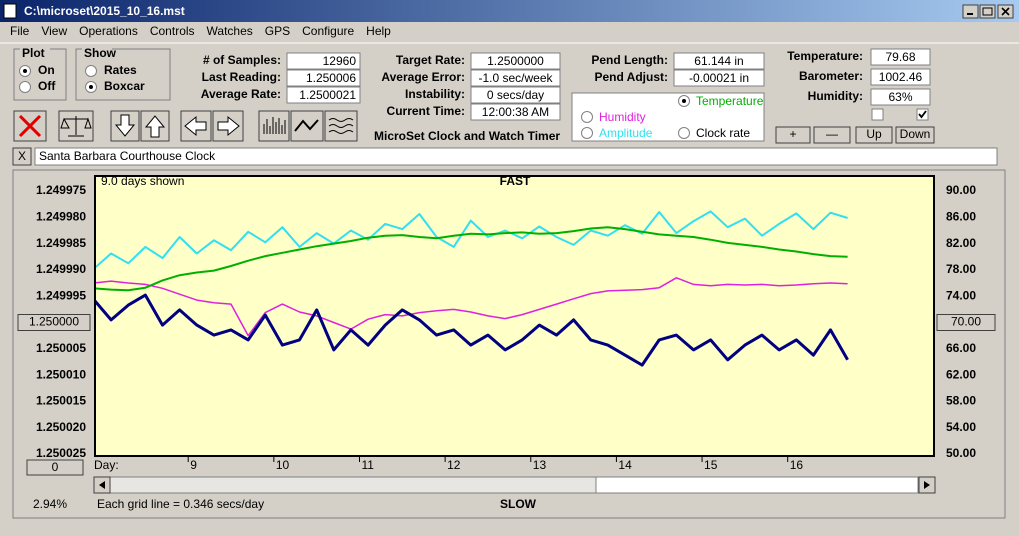 The width and height of the screenshot is (1019, 536). I want to click on field-label: Last Reading:, so click(241, 77).